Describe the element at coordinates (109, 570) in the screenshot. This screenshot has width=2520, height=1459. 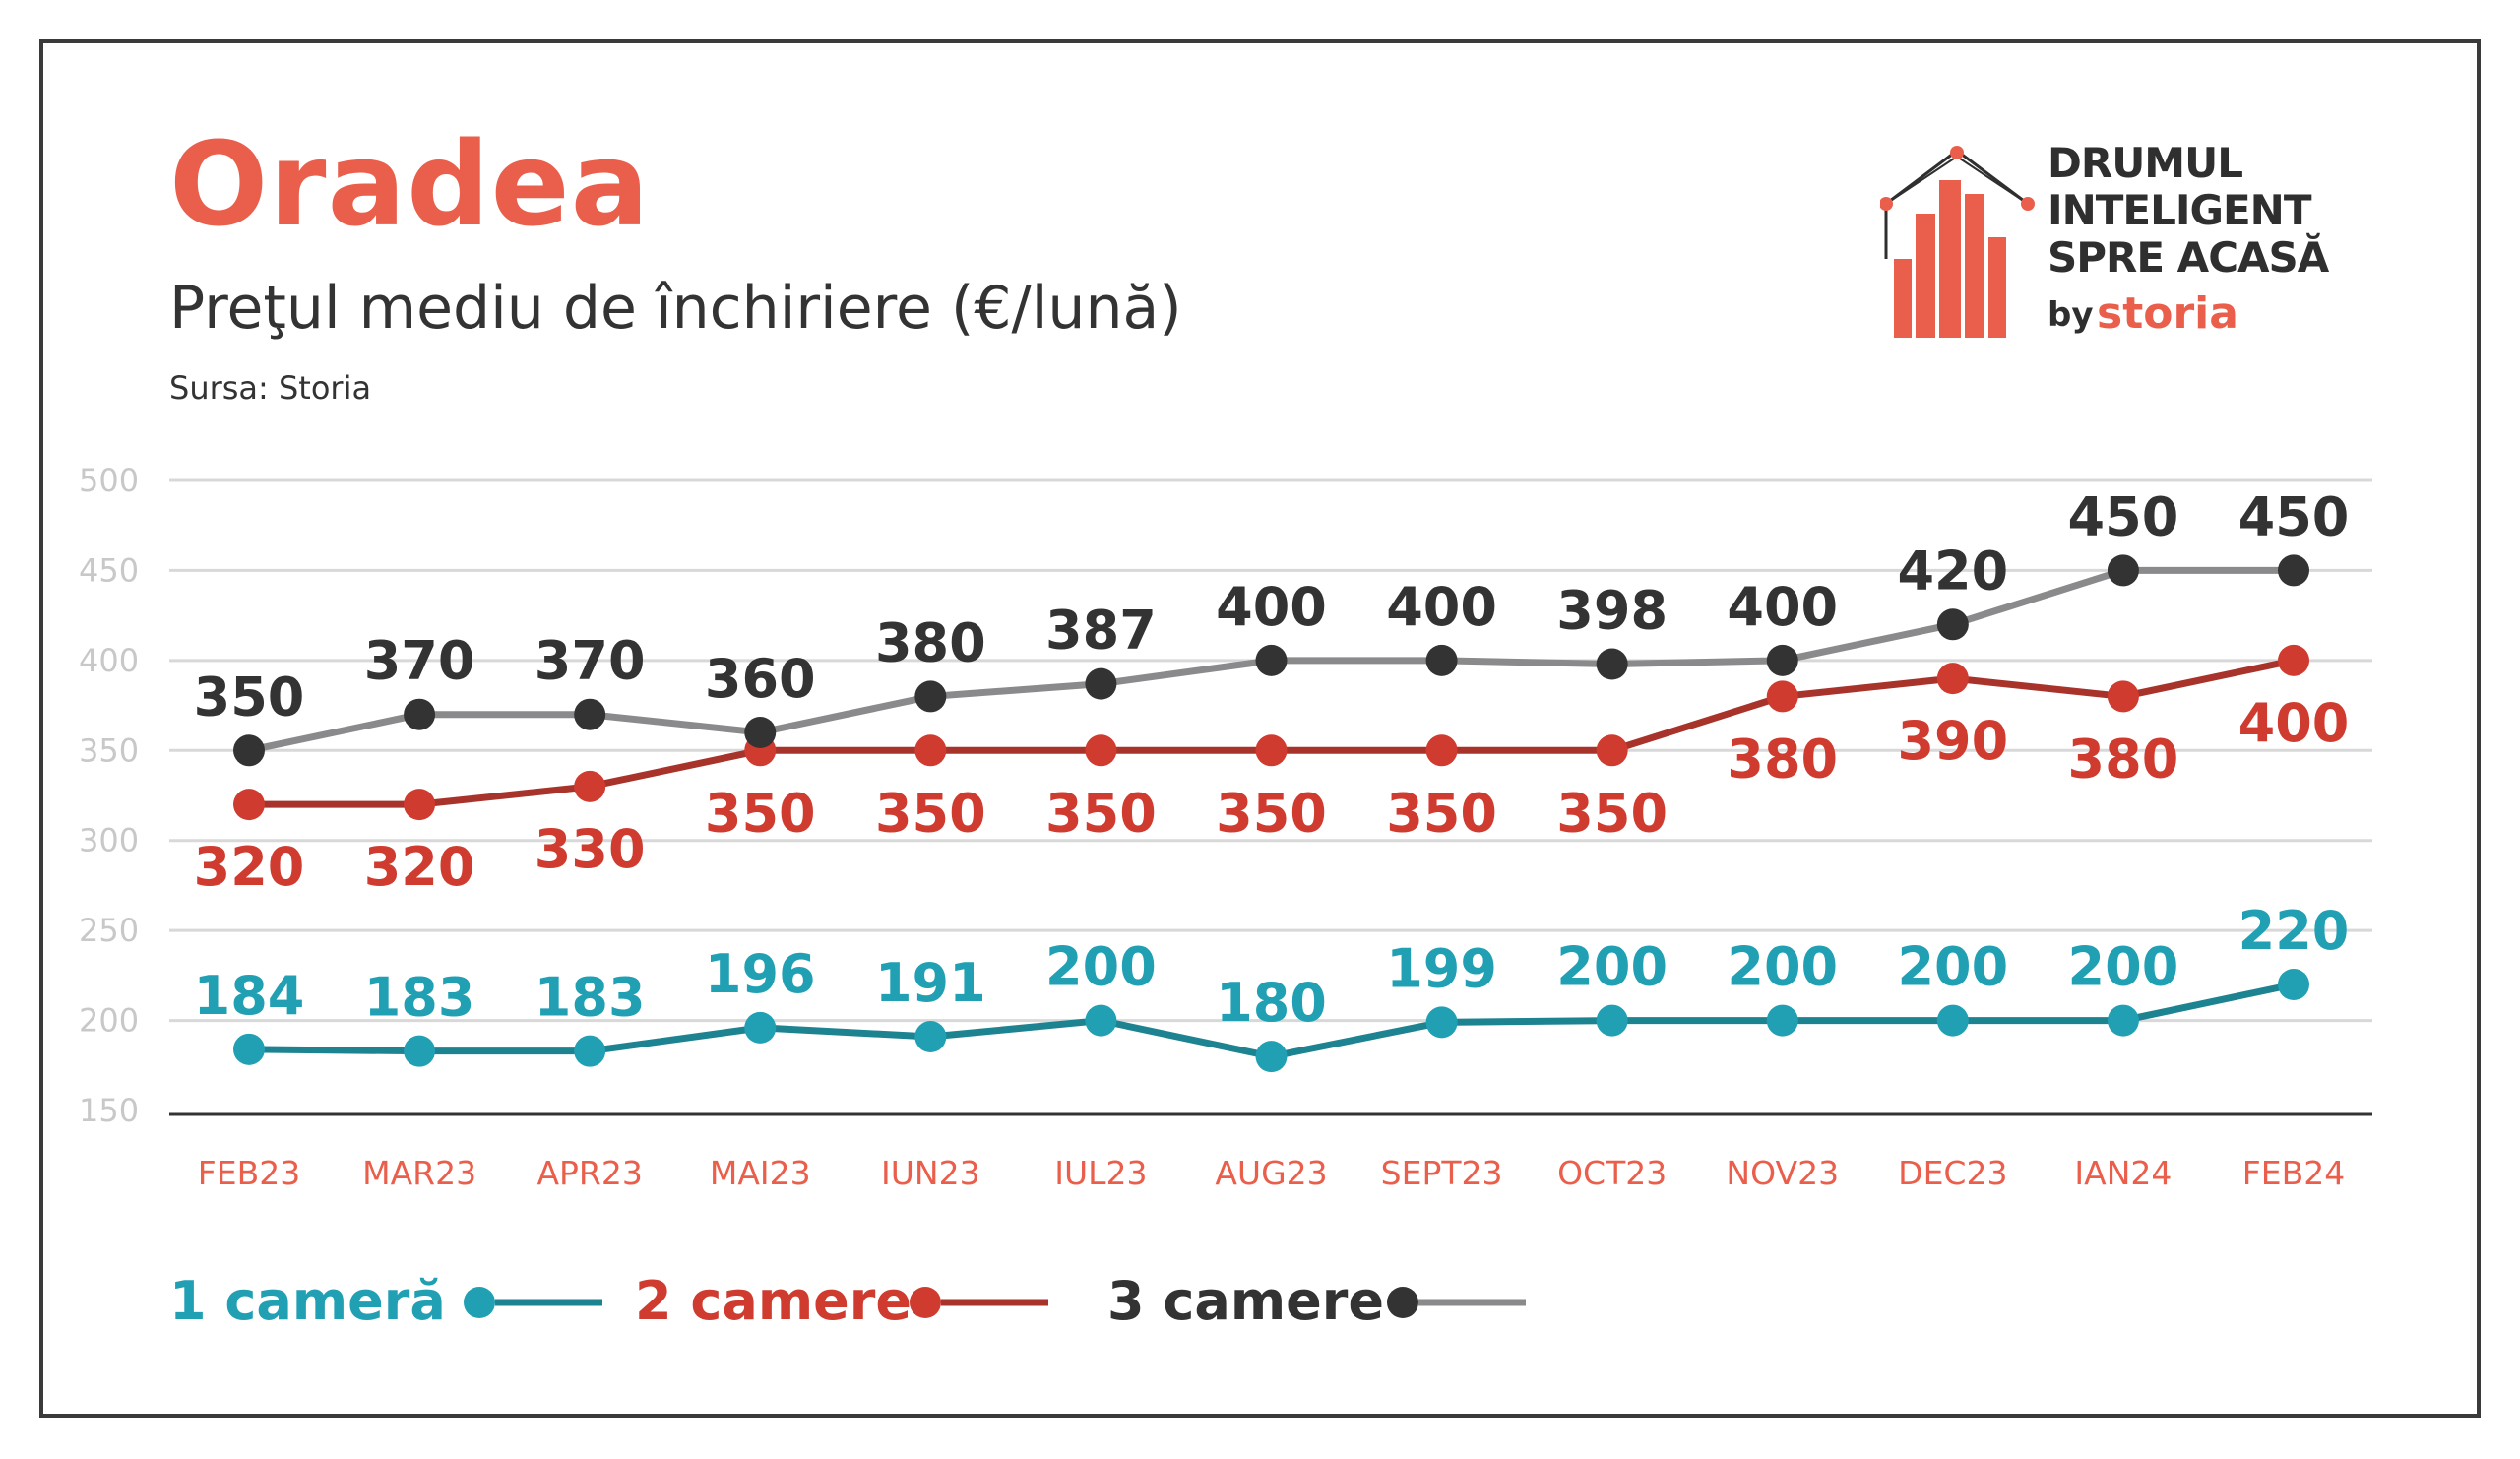
I see `y-tick-label: 450` at that location.